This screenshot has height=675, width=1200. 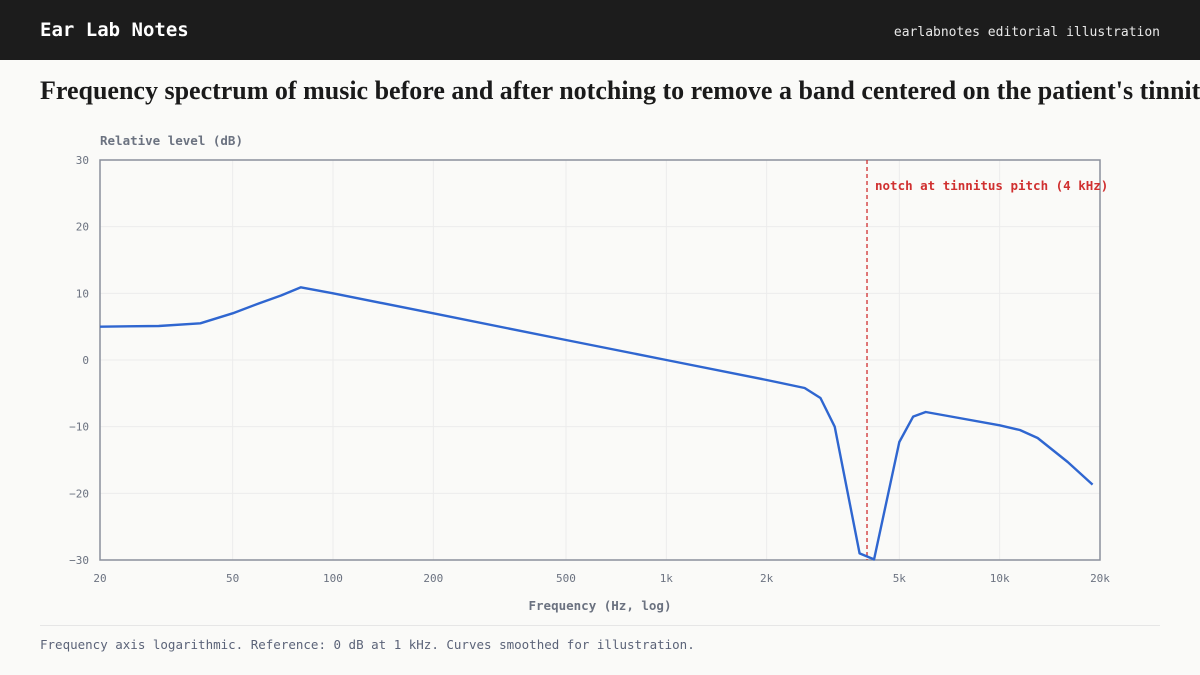 What do you see at coordinates (232, 578) in the screenshot?
I see `x-tick-label: 50` at bounding box center [232, 578].